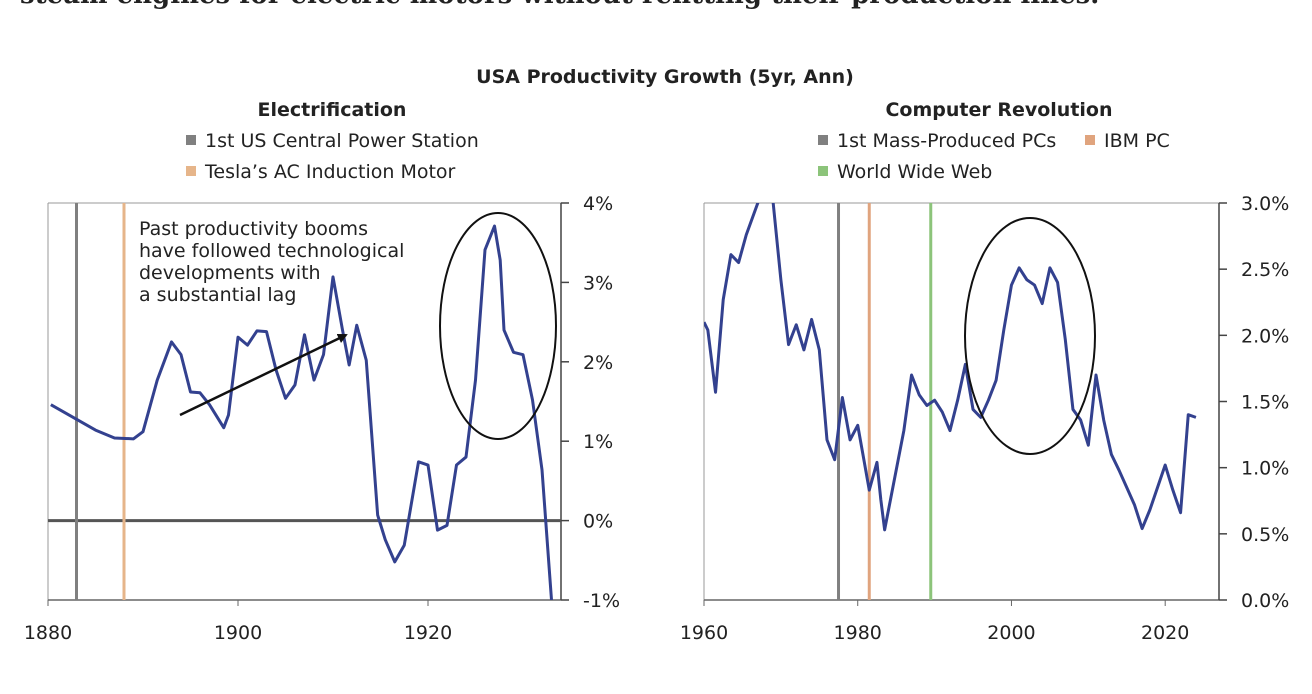 This screenshot has width=1312, height=694. What do you see at coordinates (217, 295) in the screenshot?
I see `annotation-text: a substantial lag` at bounding box center [217, 295].